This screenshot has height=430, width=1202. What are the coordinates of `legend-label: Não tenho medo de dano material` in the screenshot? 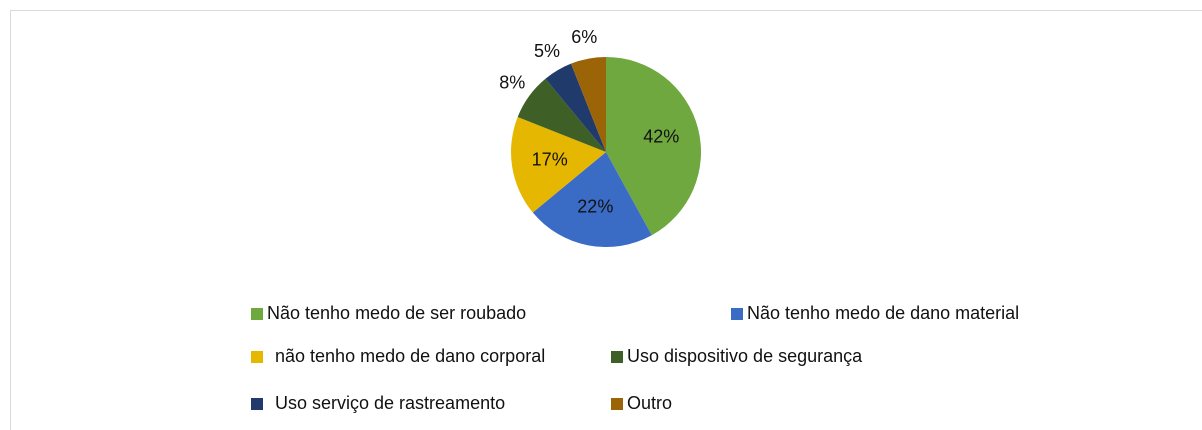 It's located at (883, 313).